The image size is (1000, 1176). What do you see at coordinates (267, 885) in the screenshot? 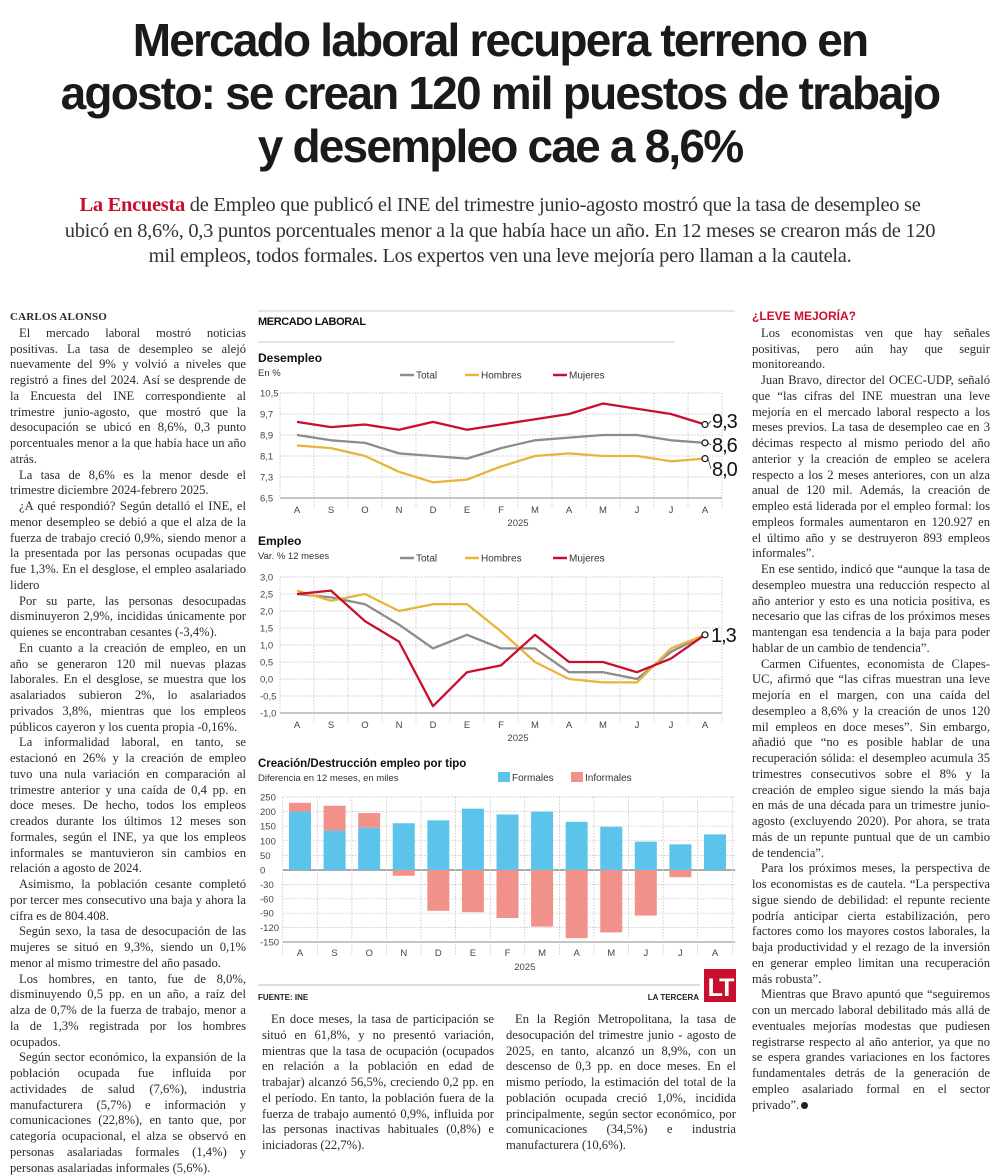
I see `y-tick-label: -30` at bounding box center [267, 885].